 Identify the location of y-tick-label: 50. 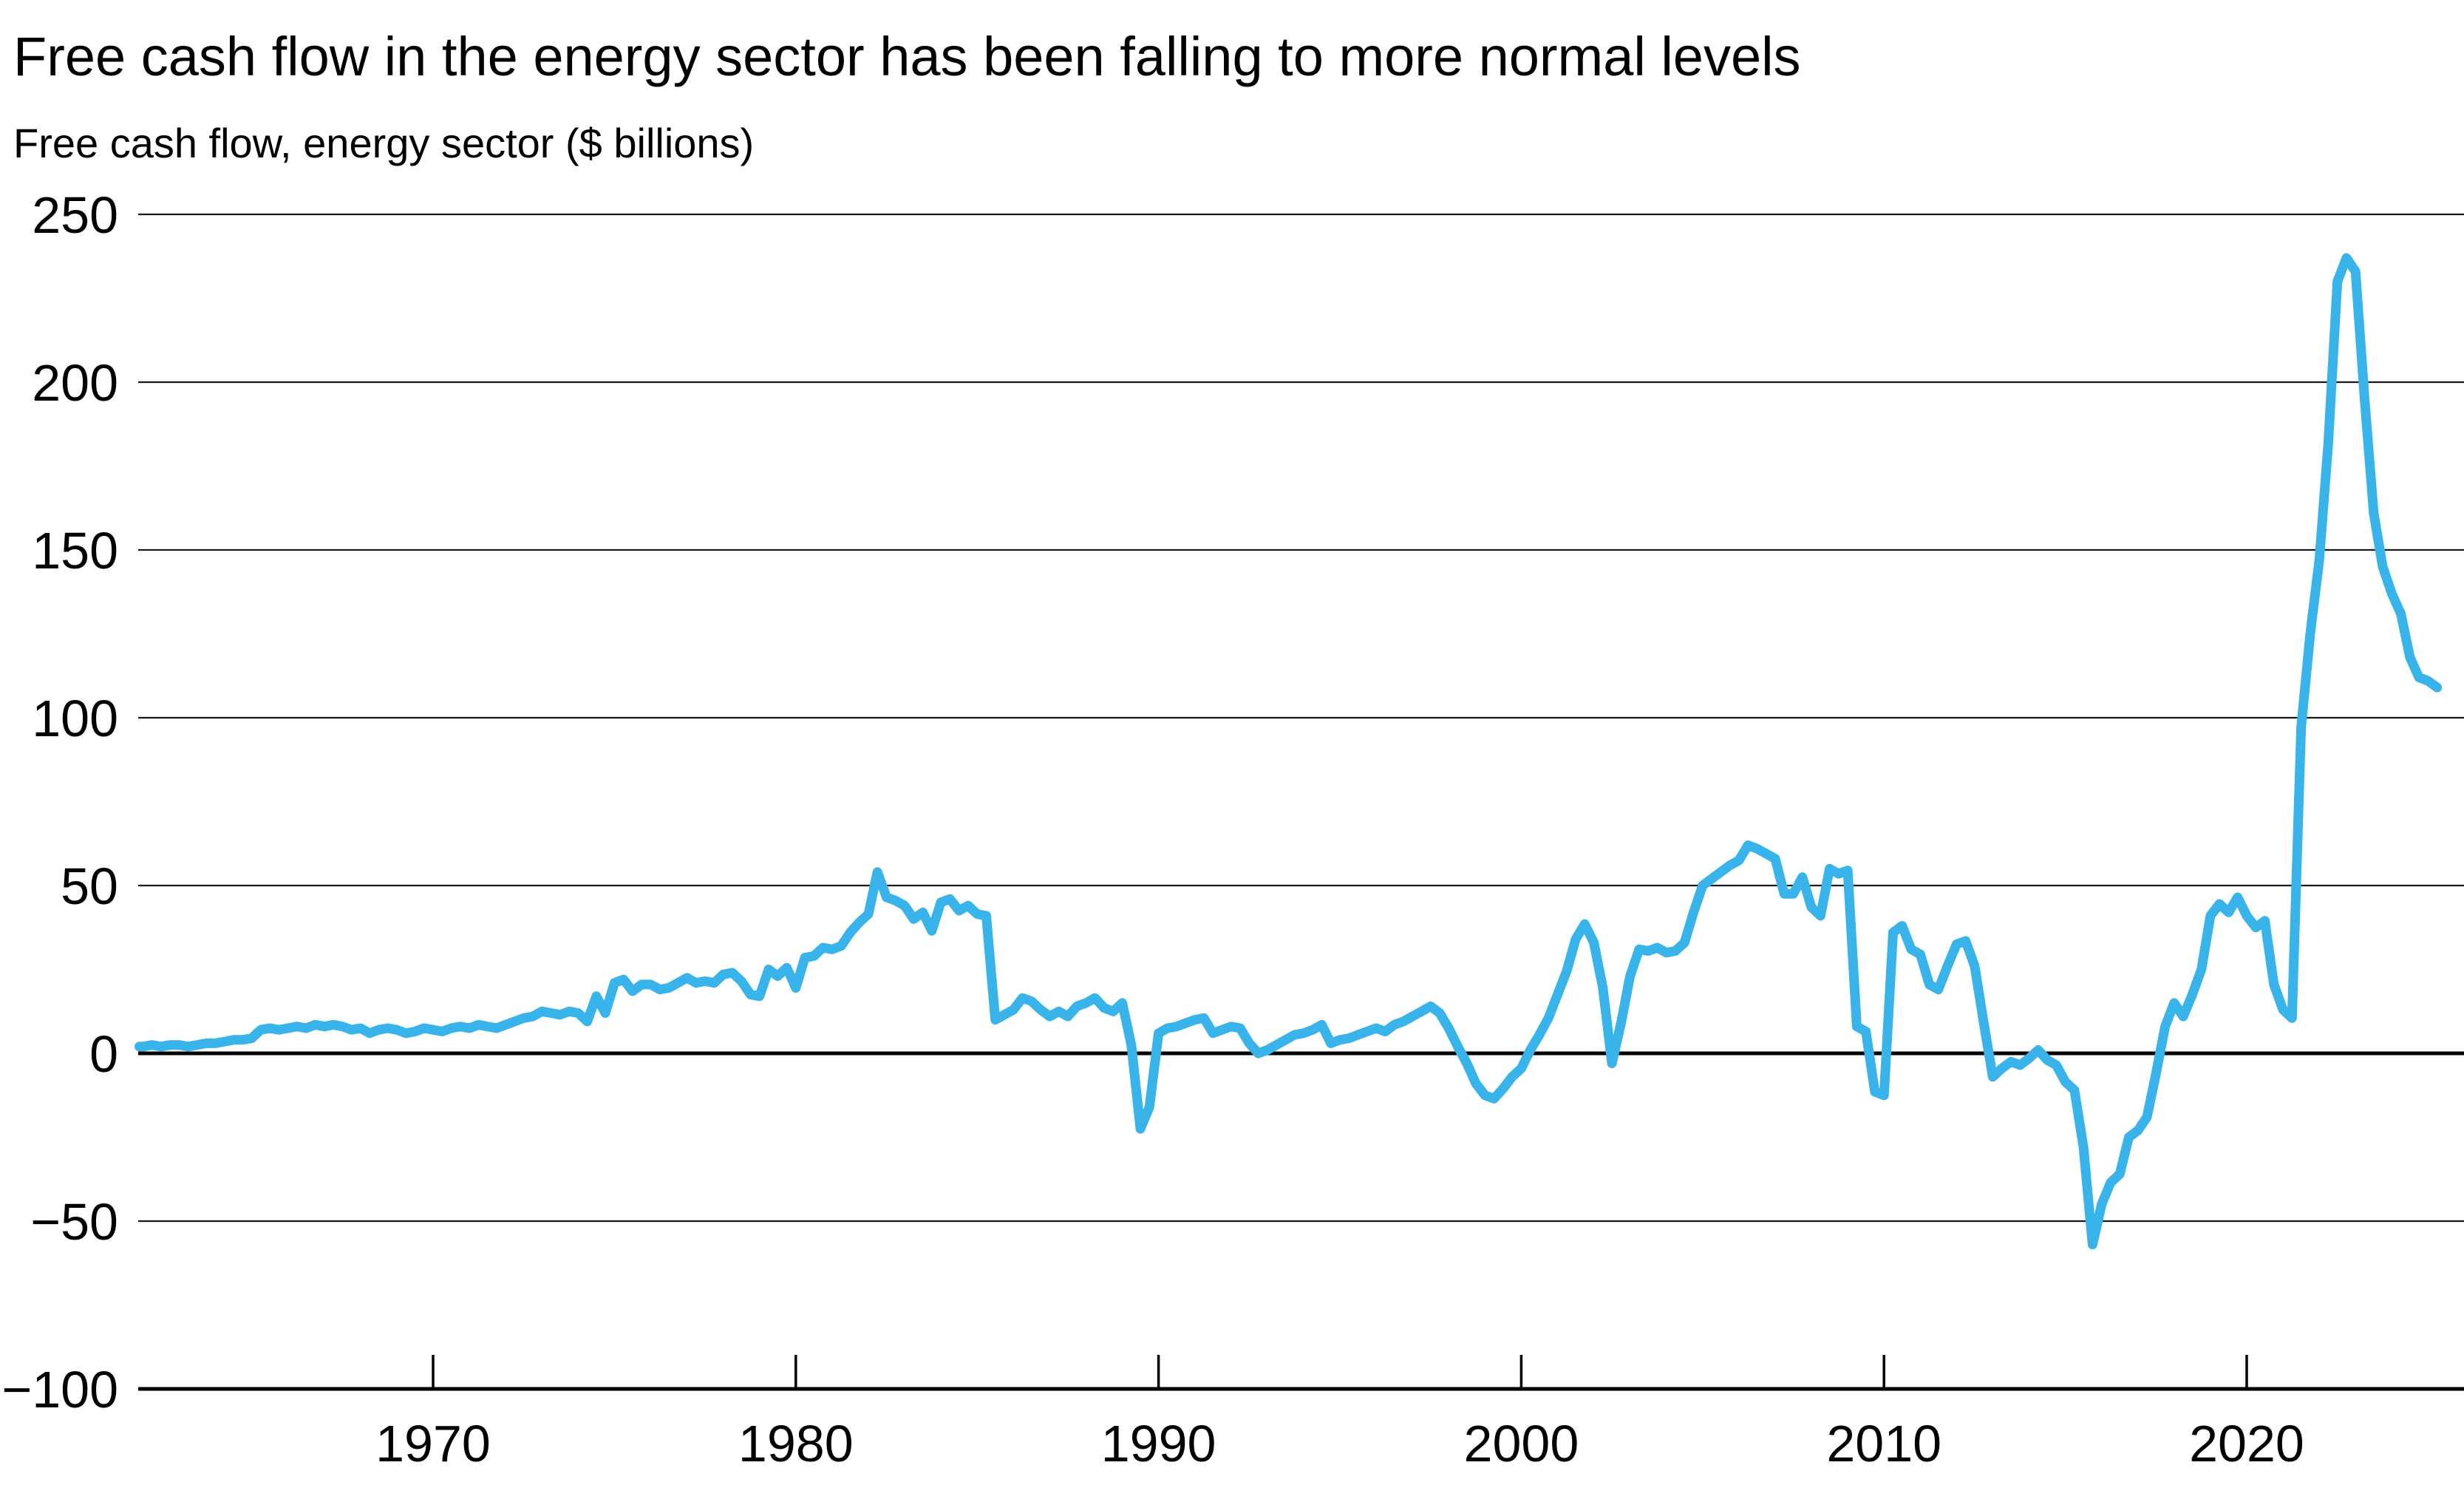
(89, 886).